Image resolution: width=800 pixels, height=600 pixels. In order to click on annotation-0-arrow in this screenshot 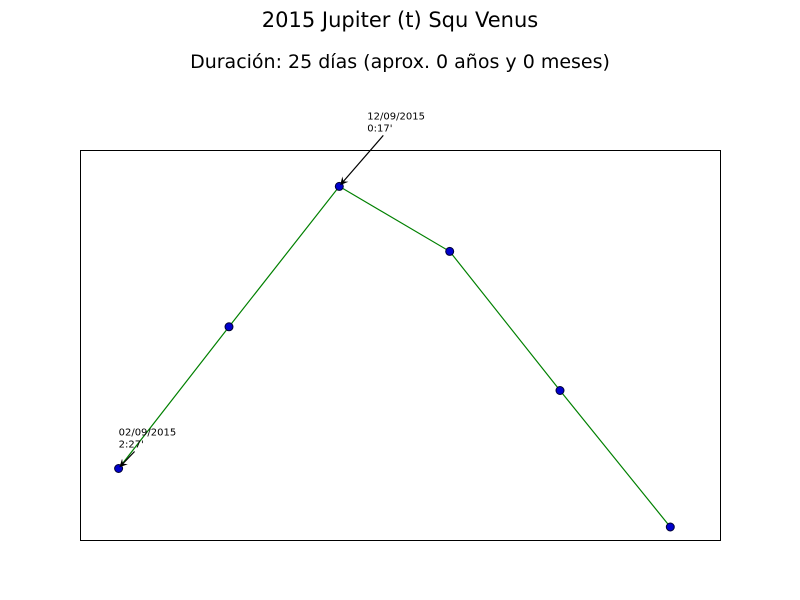, I will do `click(127, 459)`.